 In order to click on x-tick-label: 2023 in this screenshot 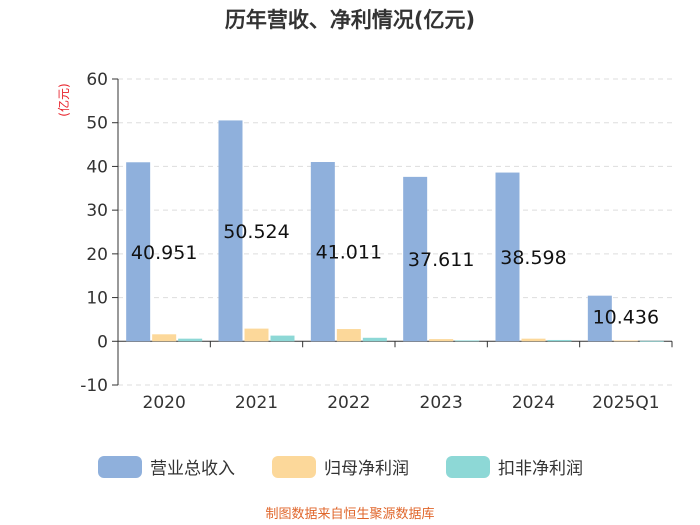, I will do `click(441, 403)`.